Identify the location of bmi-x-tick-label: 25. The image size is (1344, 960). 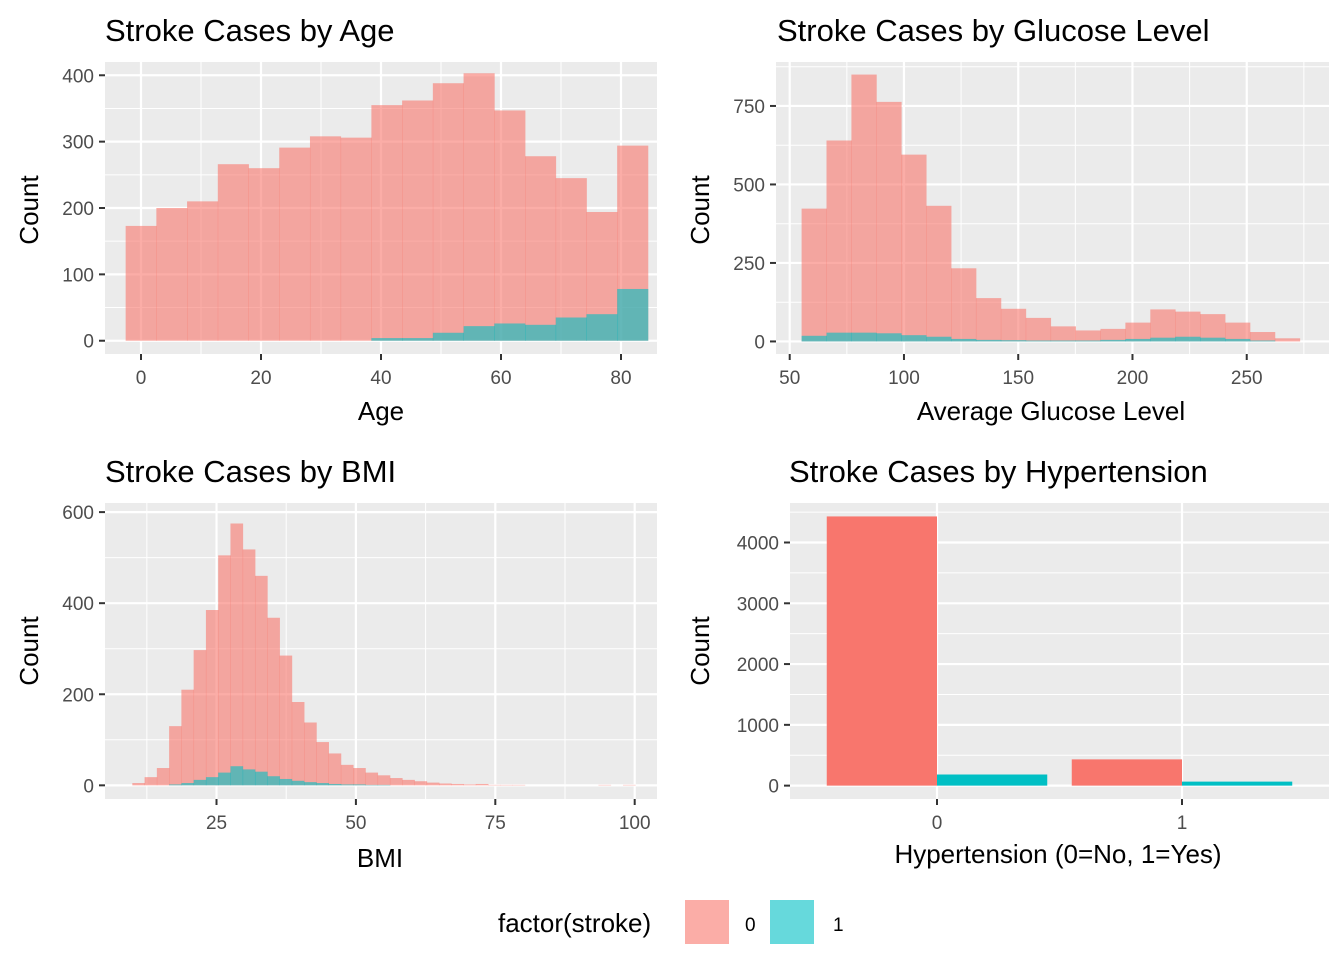
(216, 823).